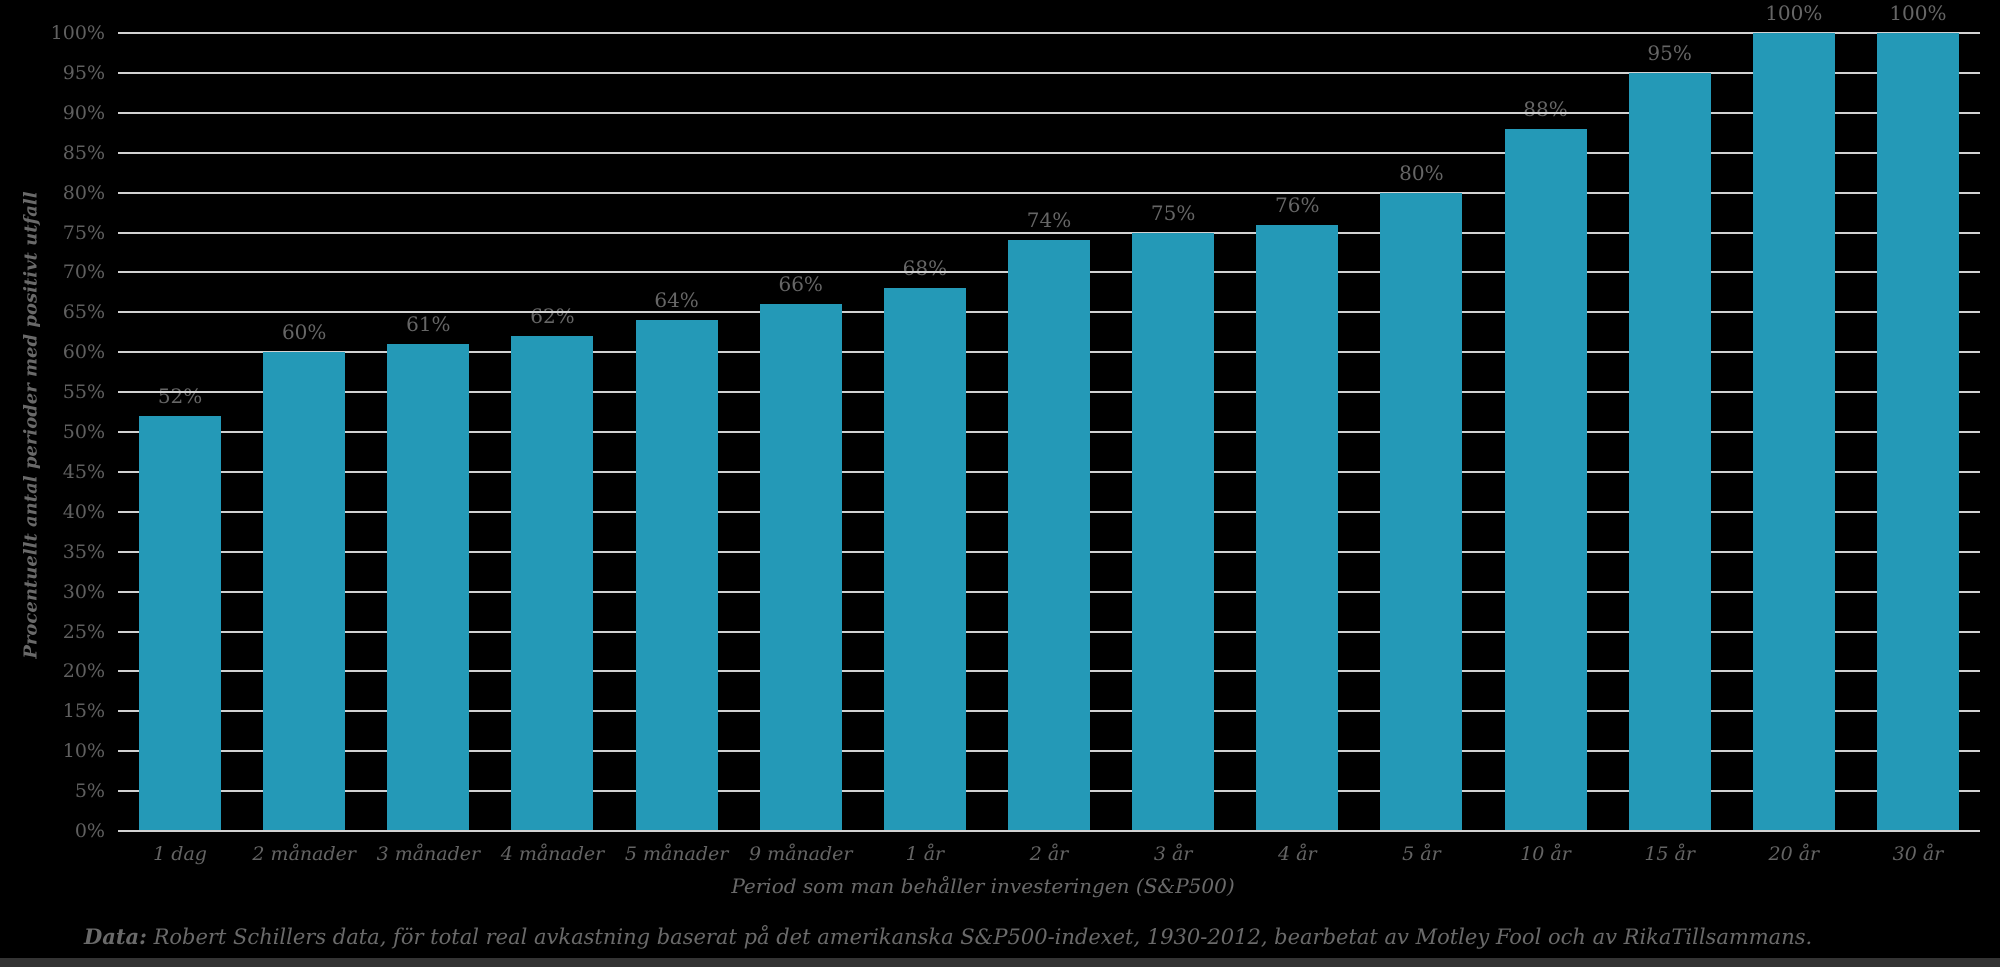 This screenshot has width=2000, height=967. What do you see at coordinates (83, 192) in the screenshot?
I see `y-tick-label: 80%` at bounding box center [83, 192].